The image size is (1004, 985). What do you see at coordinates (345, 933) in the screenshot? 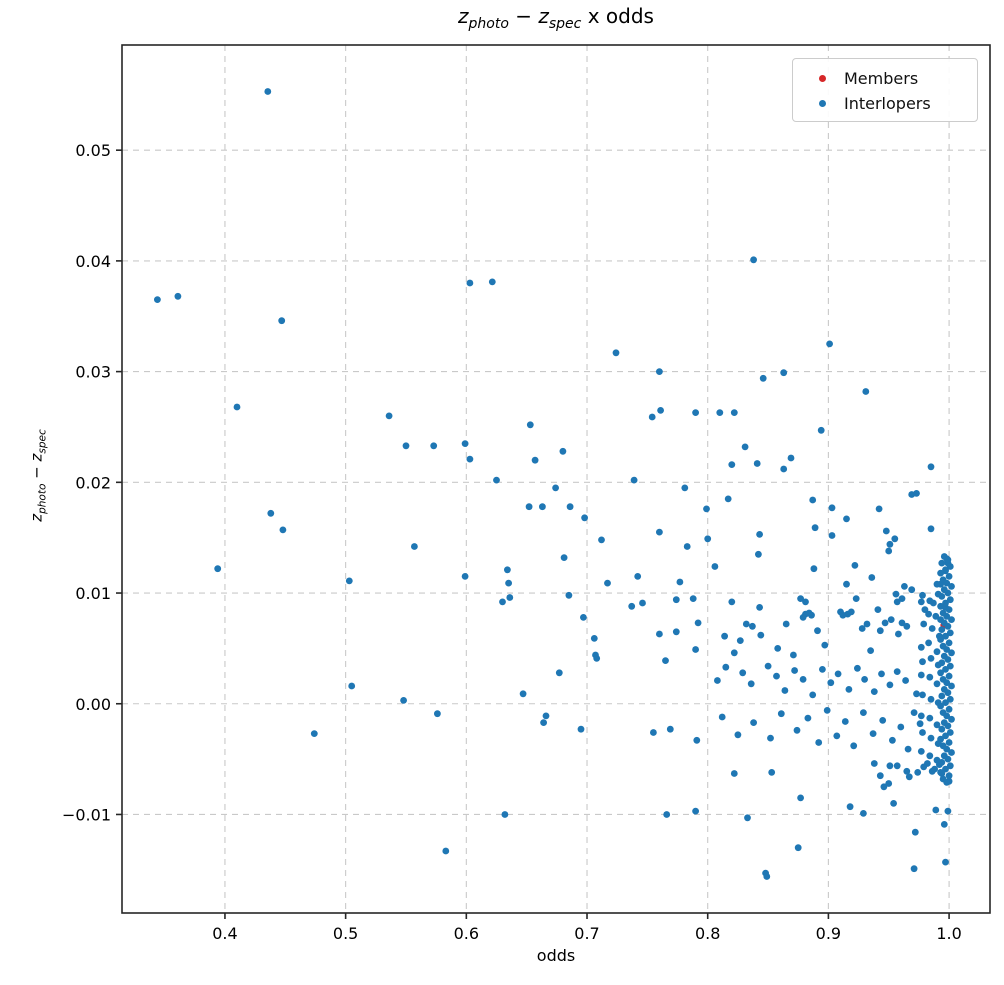
I see `x-tick-label: 0.5` at bounding box center [345, 933].